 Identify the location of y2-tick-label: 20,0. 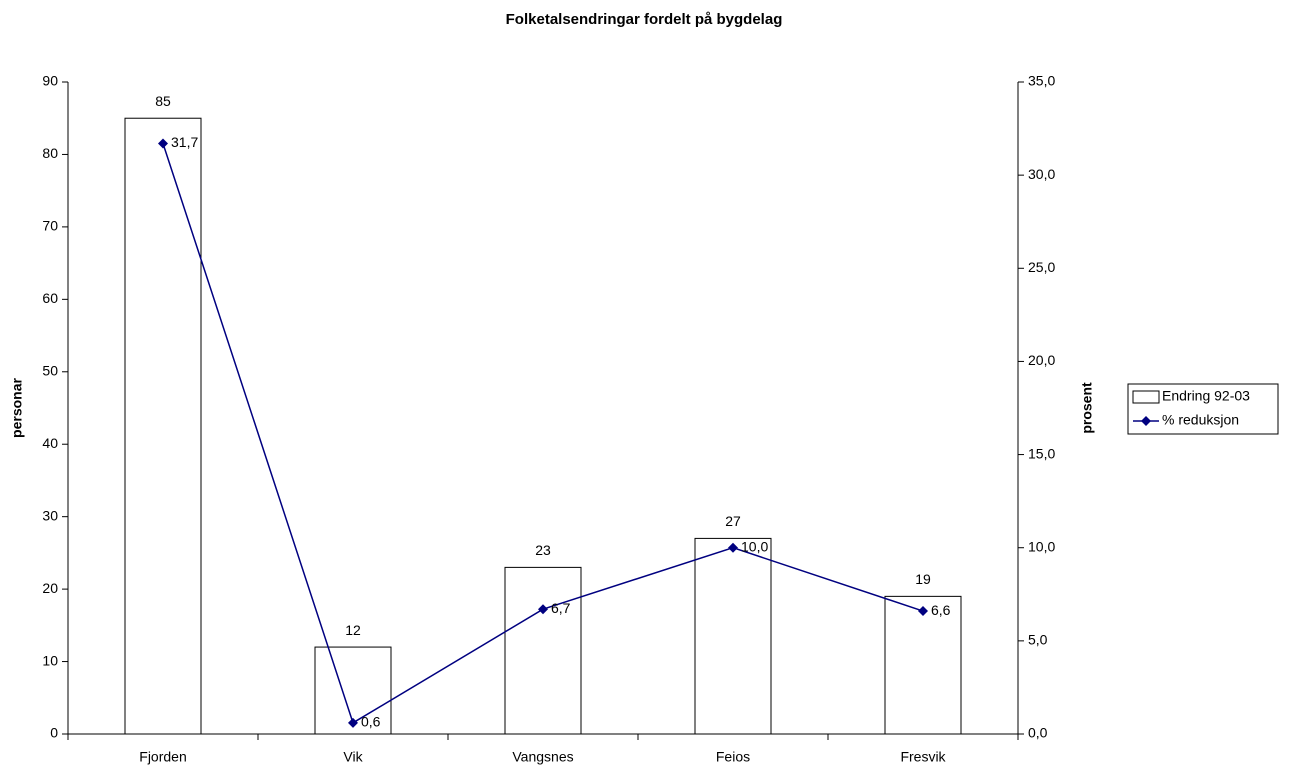
(1041, 360).